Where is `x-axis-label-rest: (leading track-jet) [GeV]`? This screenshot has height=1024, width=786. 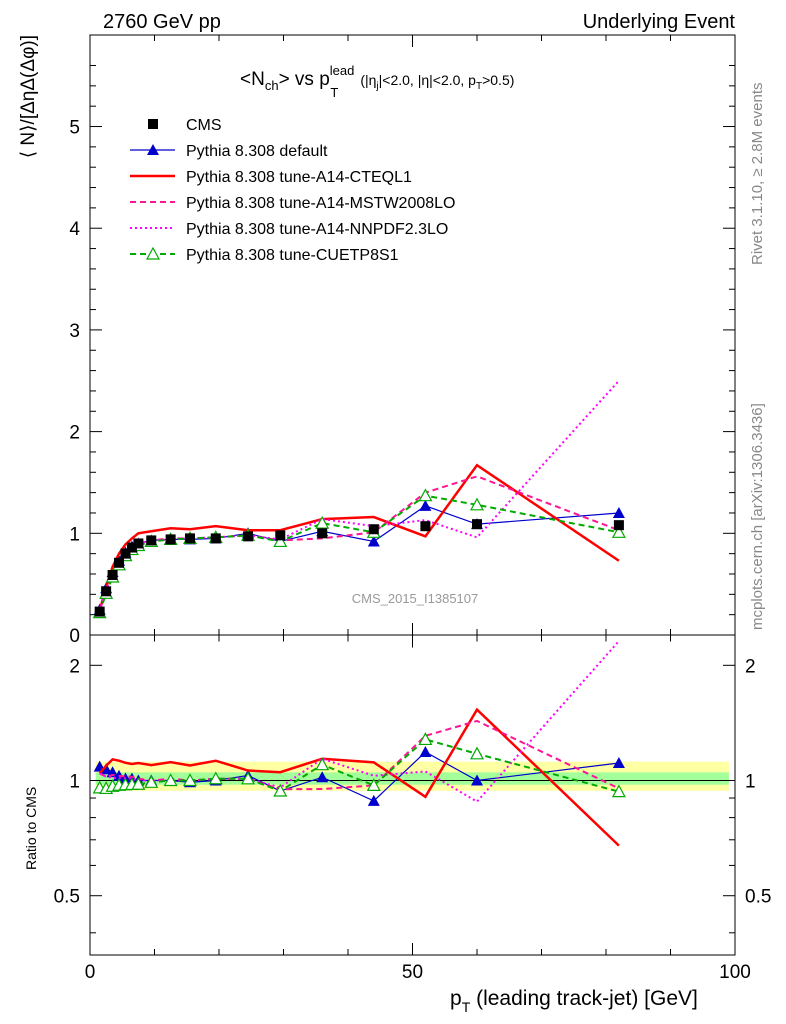
x-axis-label-rest: (leading track-jet) [GeV] is located at coordinates (584, 998).